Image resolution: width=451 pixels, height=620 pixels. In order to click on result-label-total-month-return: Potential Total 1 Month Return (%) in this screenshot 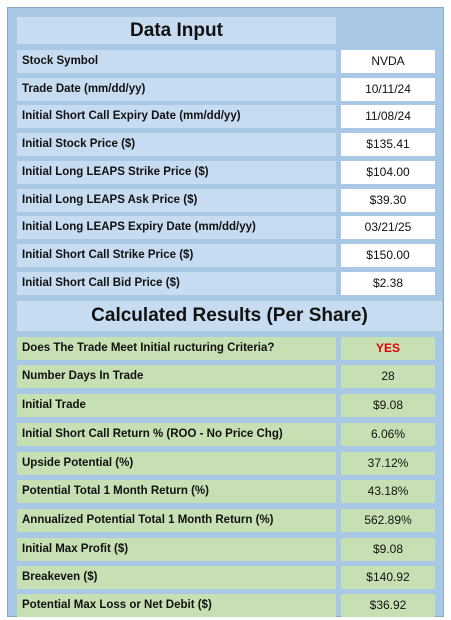, I will do `click(176, 491)`.